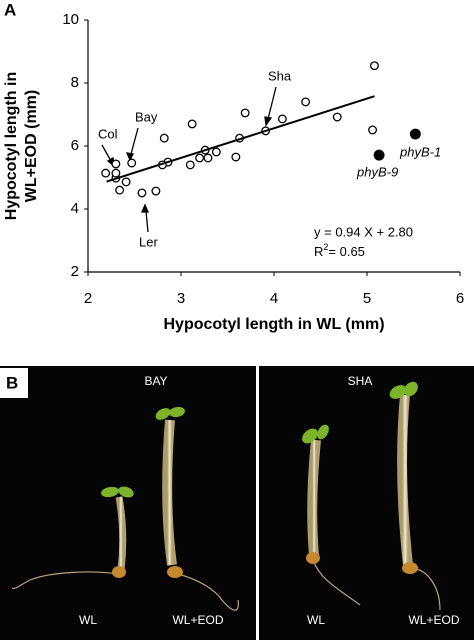  What do you see at coordinates (460, 298) in the screenshot?
I see `x-tick-label: 6` at bounding box center [460, 298].